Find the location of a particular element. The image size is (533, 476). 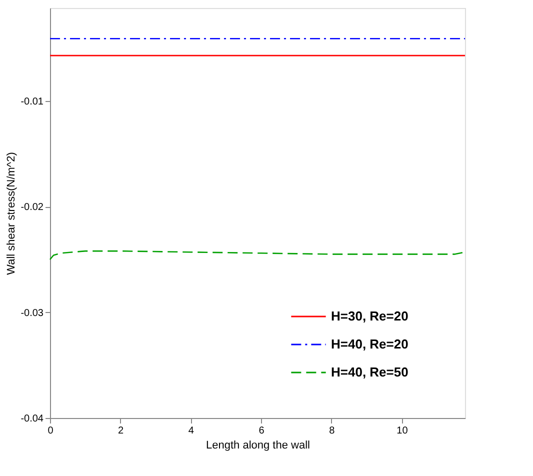

x-axis-title: Length along the wall is located at coordinates (258, 446).